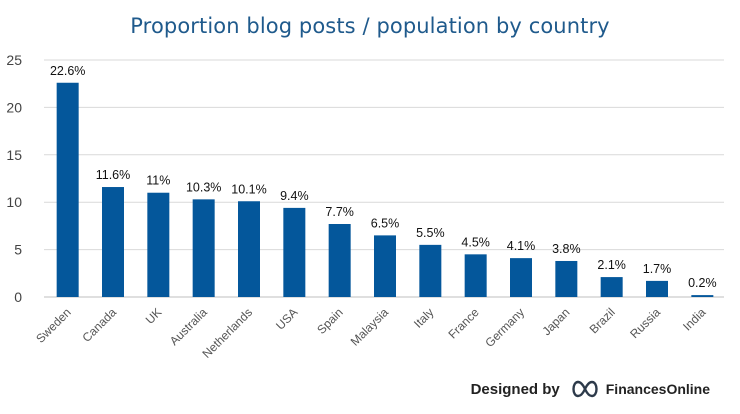  What do you see at coordinates (566, 249) in the screenshot?
I see `data-label: 3.8%` at bounding box center [566, 249].